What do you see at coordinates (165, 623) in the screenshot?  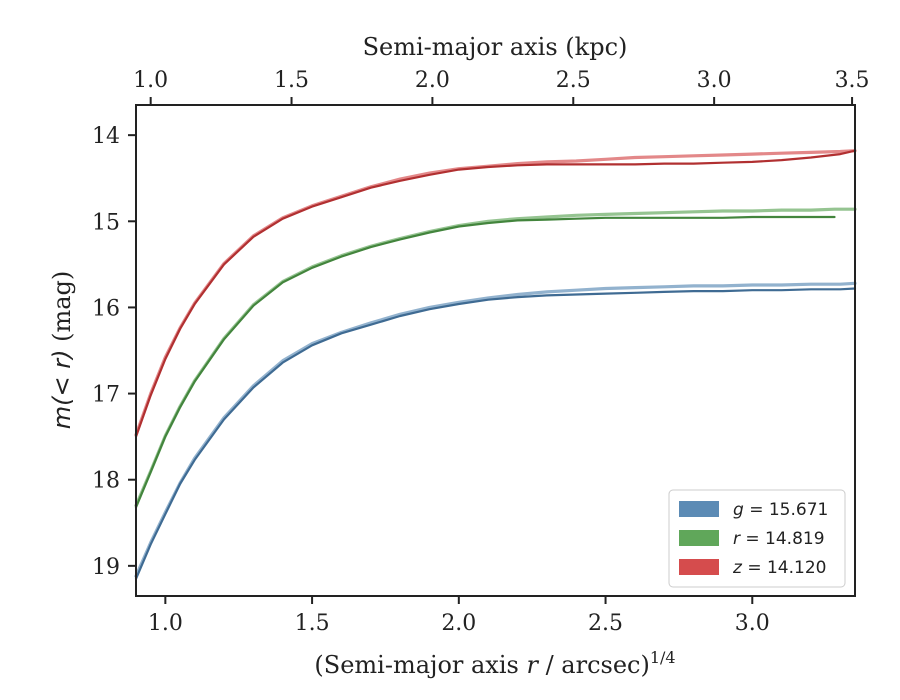 I see `bottom-tick-label: 1.0` at bounding box center [165, 623].